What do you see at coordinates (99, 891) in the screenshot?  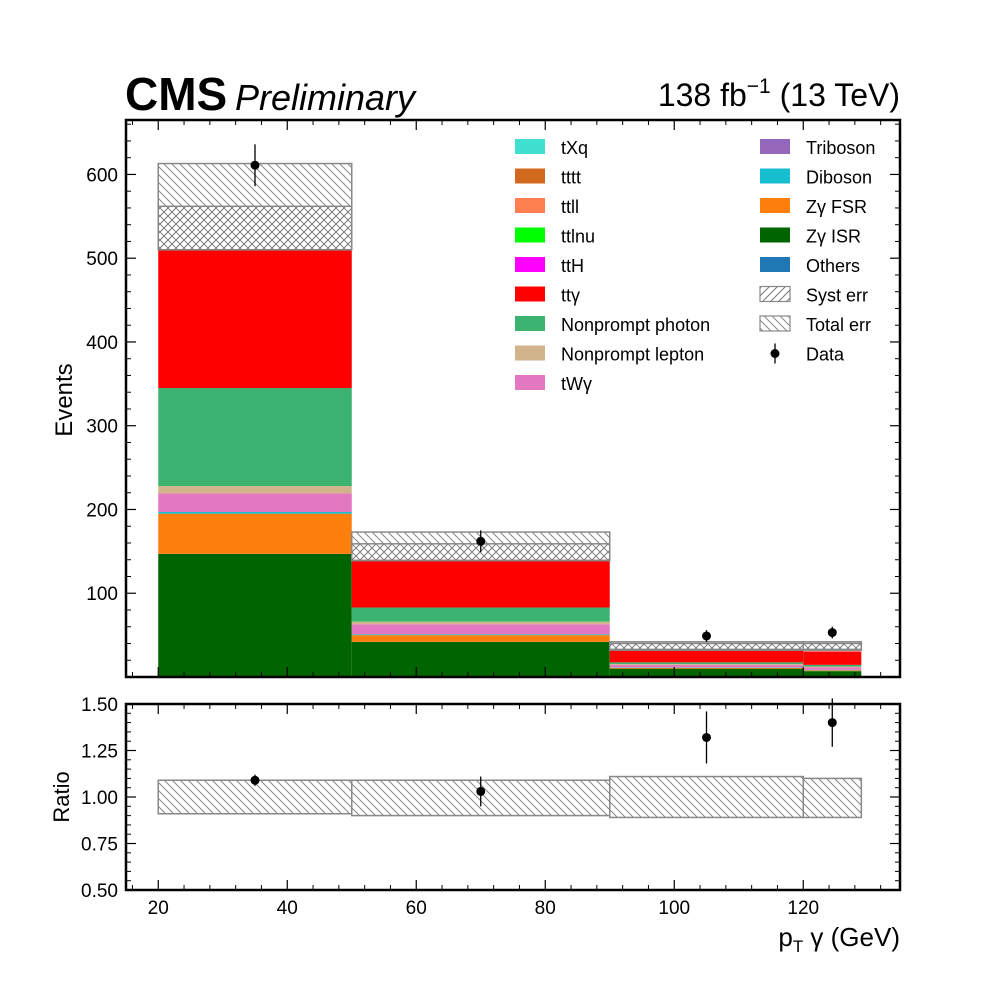 I see `ratio-y-tick-label: 0.50` at bounding box center [99, 891].